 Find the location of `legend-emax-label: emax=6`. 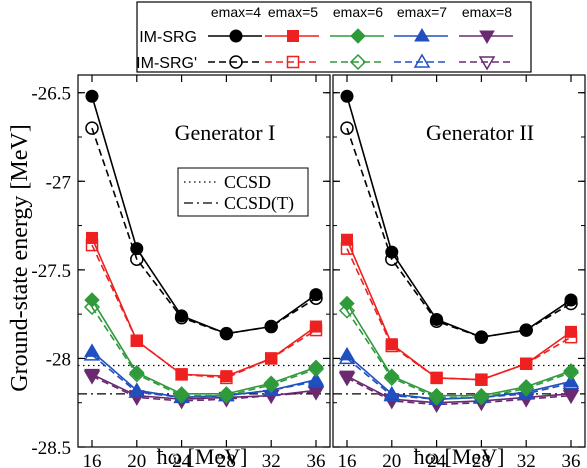

legend-emax-label: emax=6 is located at coordinates (358, 12).